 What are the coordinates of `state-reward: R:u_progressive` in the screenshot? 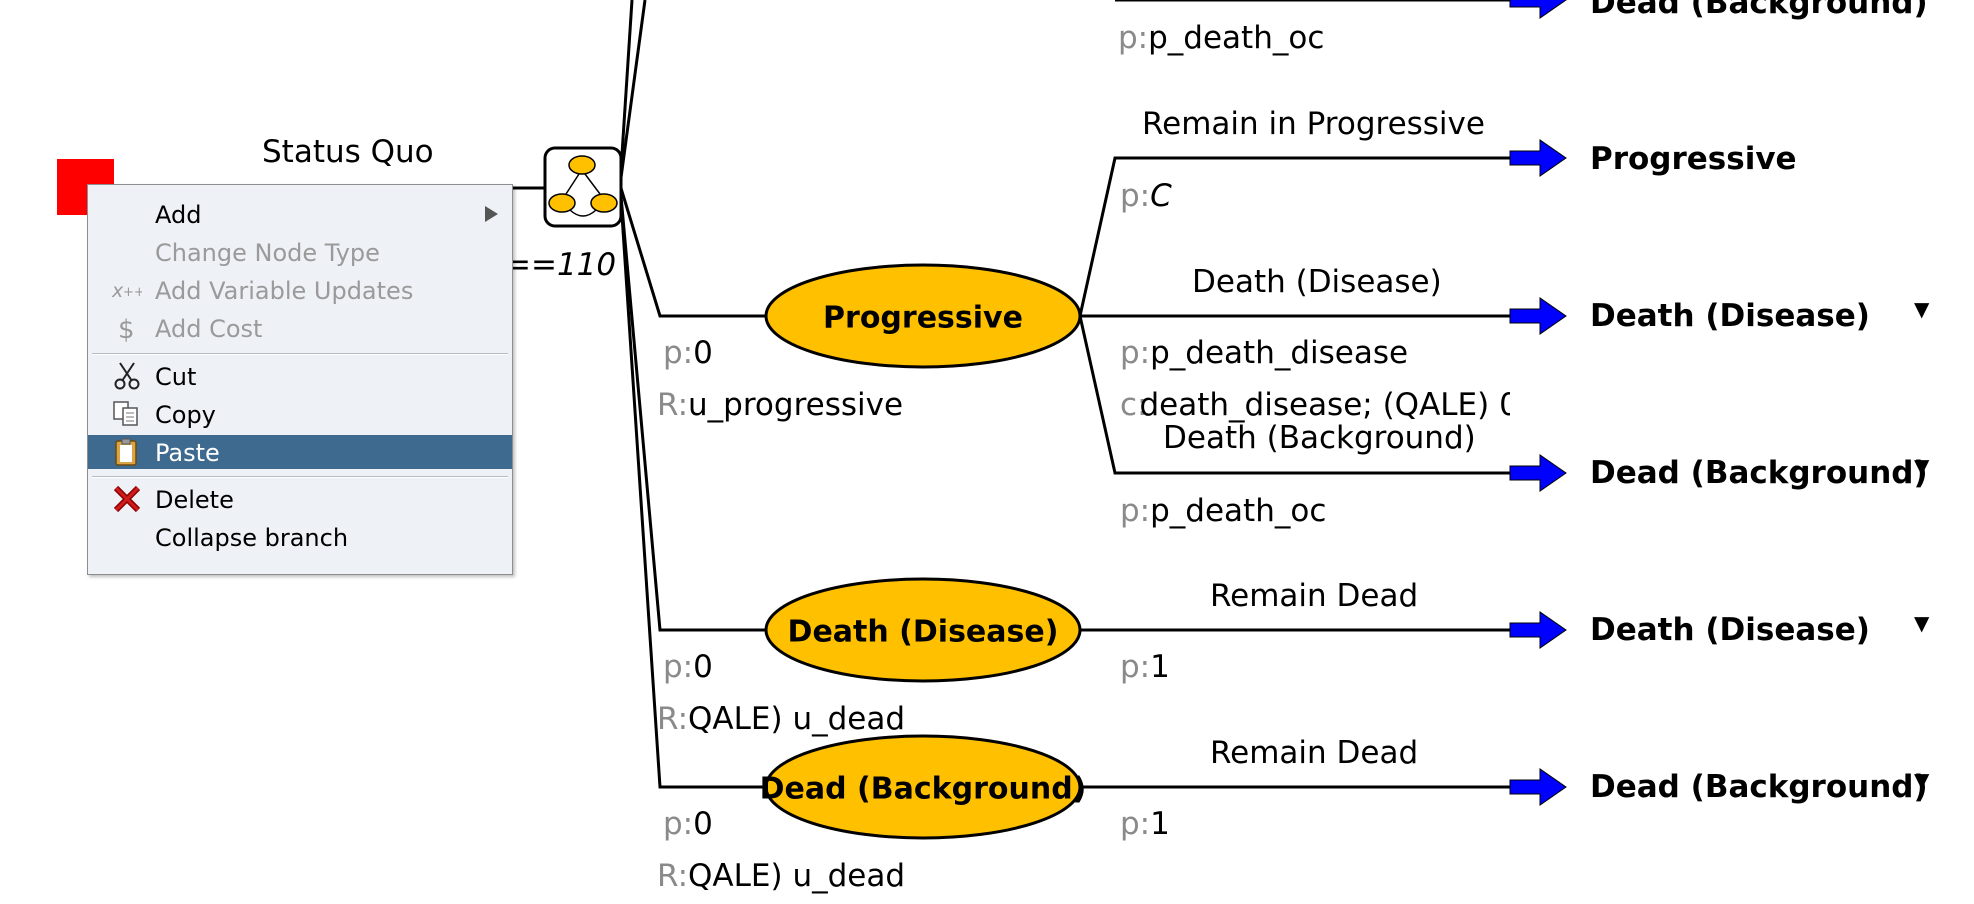 It's located at (780, 405).